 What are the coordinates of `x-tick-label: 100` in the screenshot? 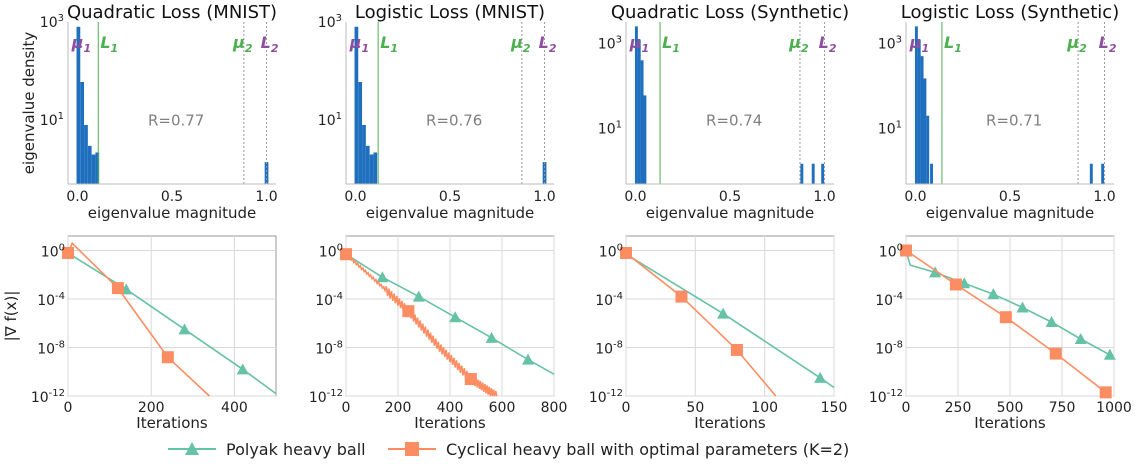 It's located at (764, 408).